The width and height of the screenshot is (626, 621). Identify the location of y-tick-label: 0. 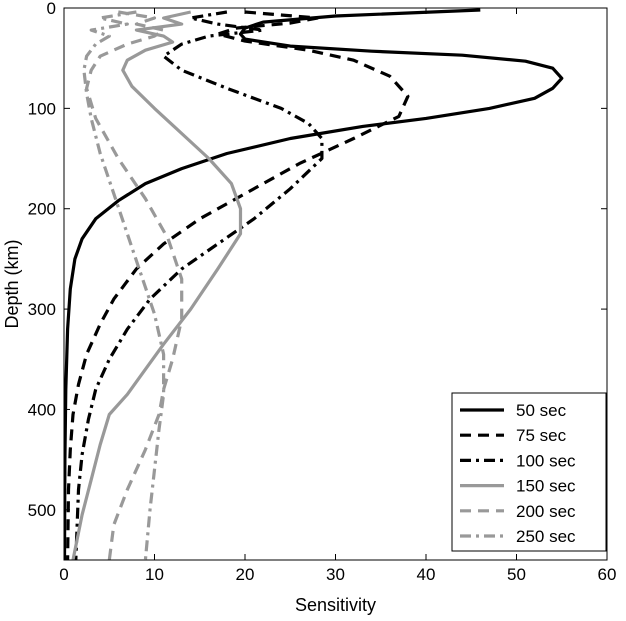
(51, 9).